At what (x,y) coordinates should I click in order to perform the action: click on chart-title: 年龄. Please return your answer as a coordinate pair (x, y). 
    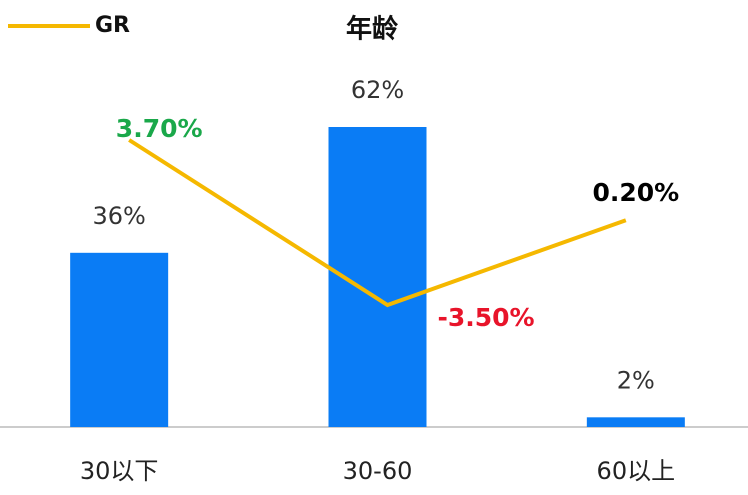
    Looking at the image, I should click on (372, 29).